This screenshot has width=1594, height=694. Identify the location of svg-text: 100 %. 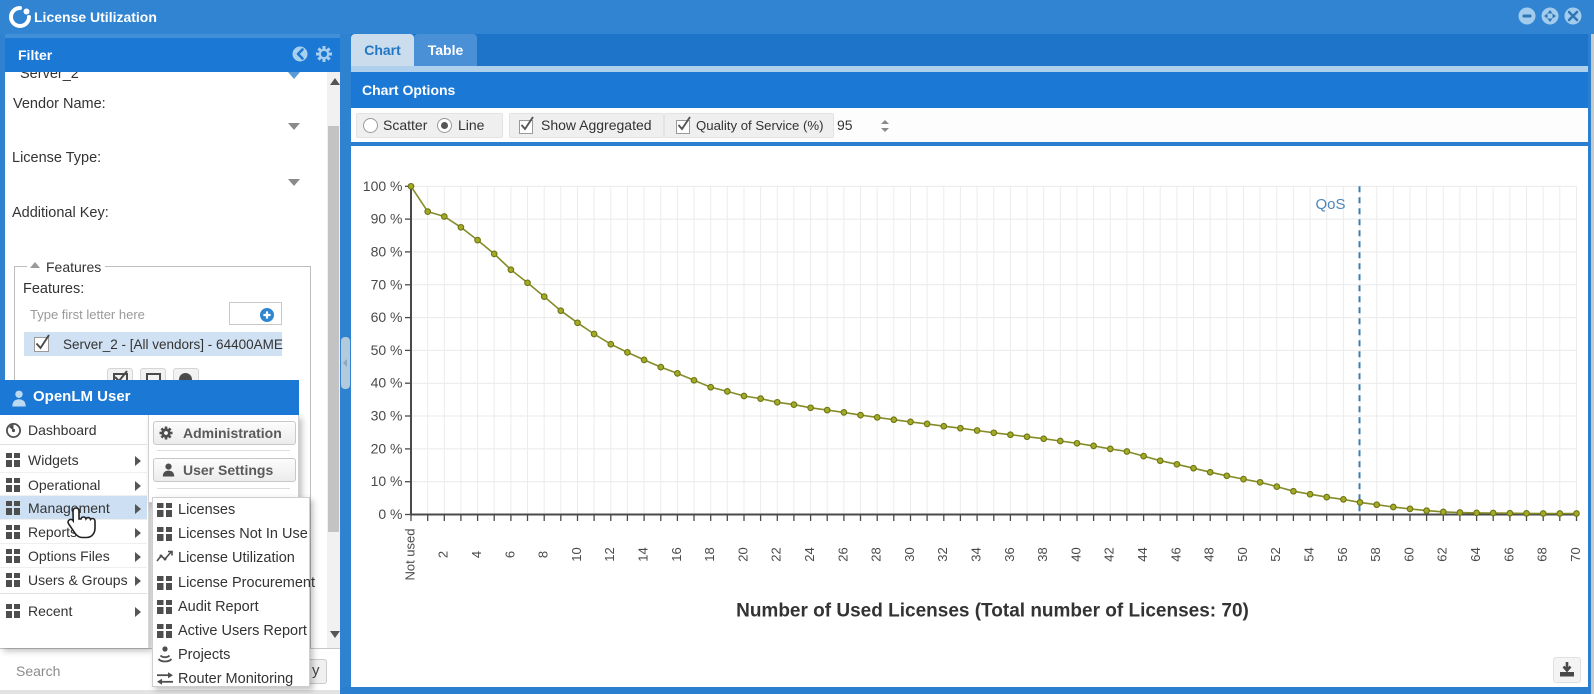
(383, 186).